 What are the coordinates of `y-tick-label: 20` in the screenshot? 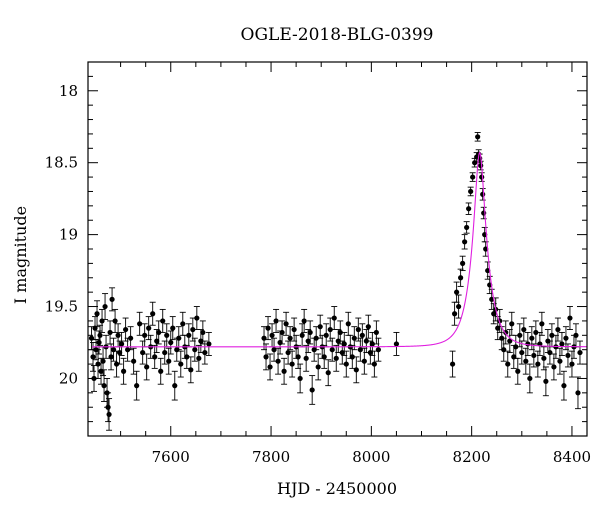 It's located at (68, 378).